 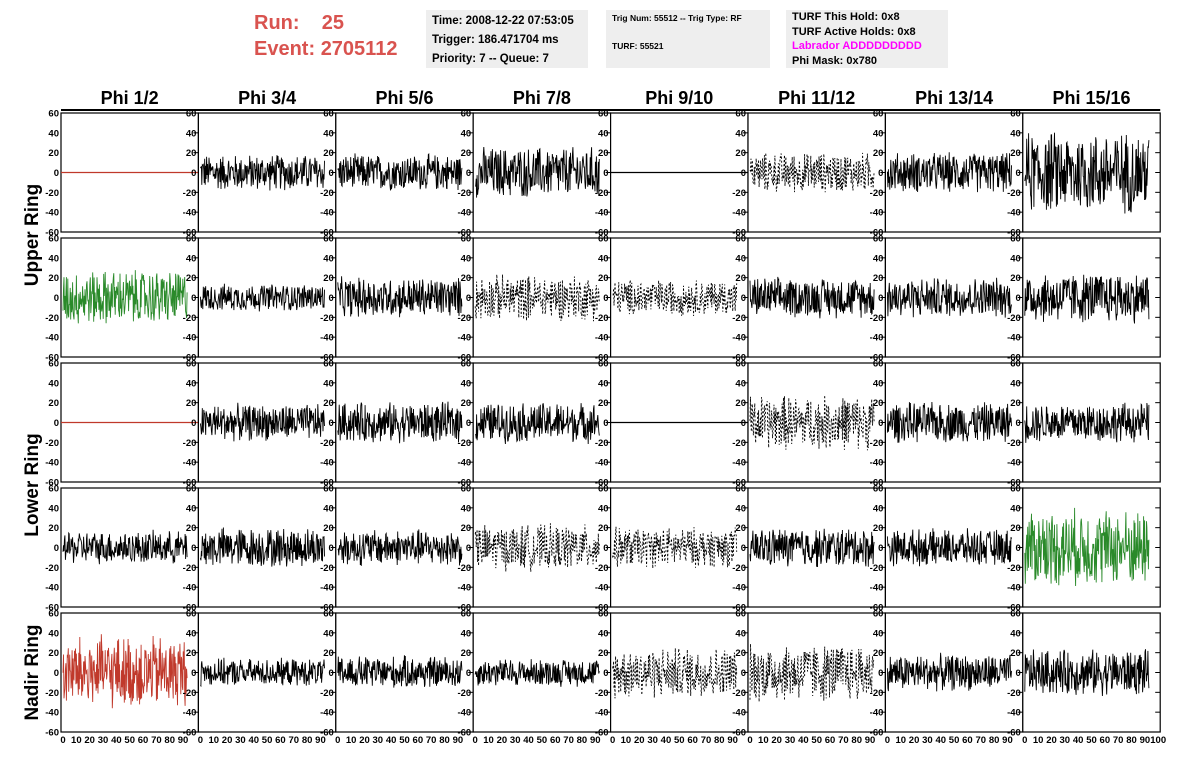 I want to click on turf-active-holds-text: TURF Active Holds: 0x8, so click(x=854, y=31).